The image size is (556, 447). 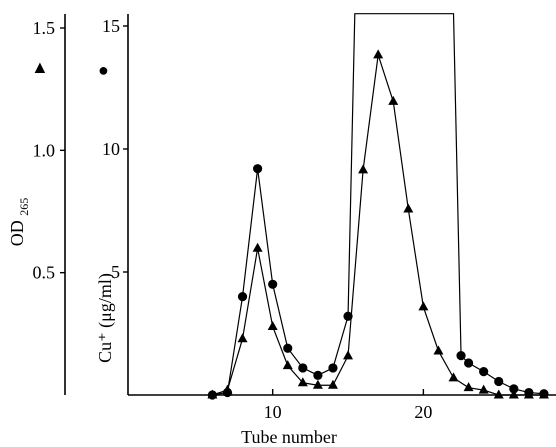 I want to click on left-axis-marker: ▲, so click(x=40, y=67).